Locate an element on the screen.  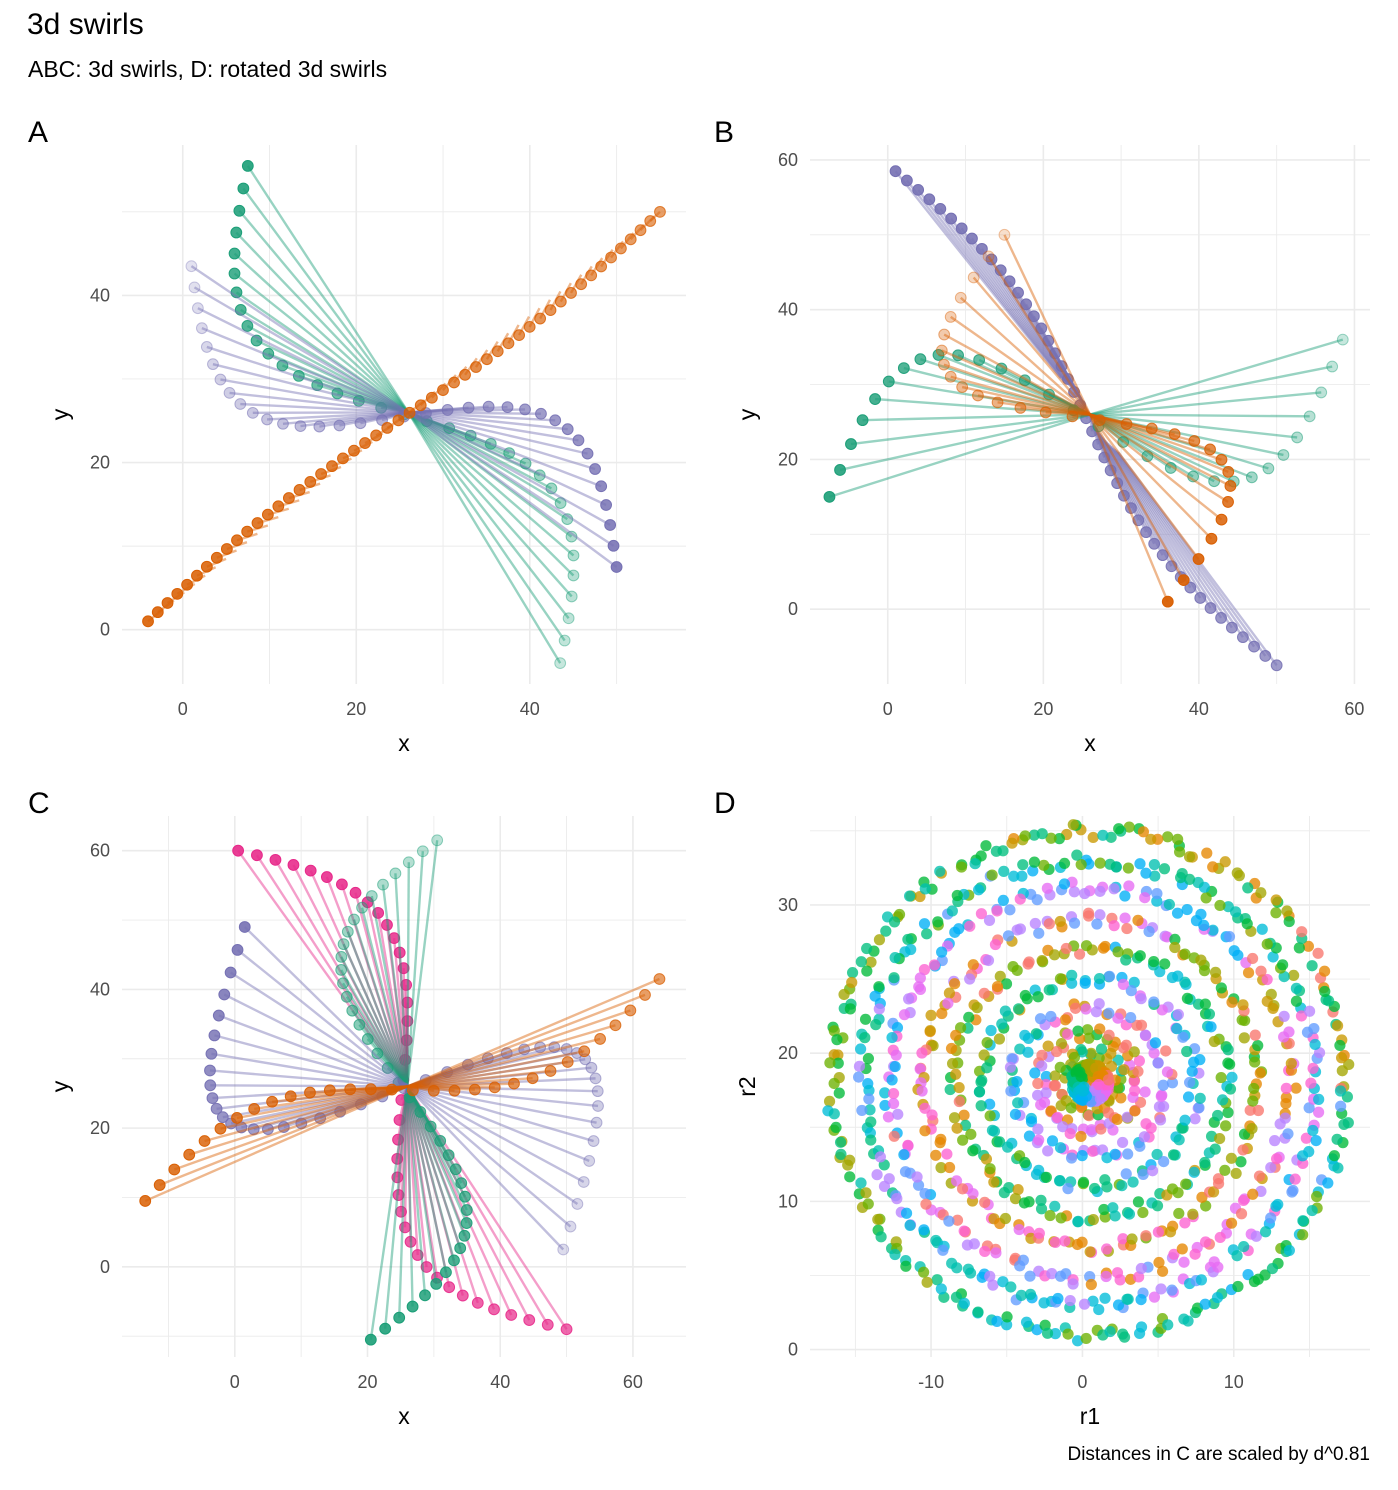
x-tick-label: 0 is located at coordinates (183, 709).